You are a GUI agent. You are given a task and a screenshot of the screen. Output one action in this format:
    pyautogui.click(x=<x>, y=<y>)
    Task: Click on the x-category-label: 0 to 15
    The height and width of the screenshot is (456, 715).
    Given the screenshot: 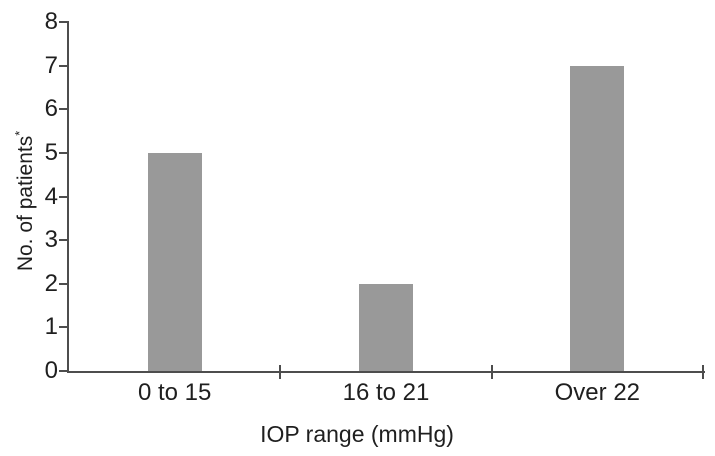 What is the action you would take?
    pyautogui.click(x=174, y=392)
    